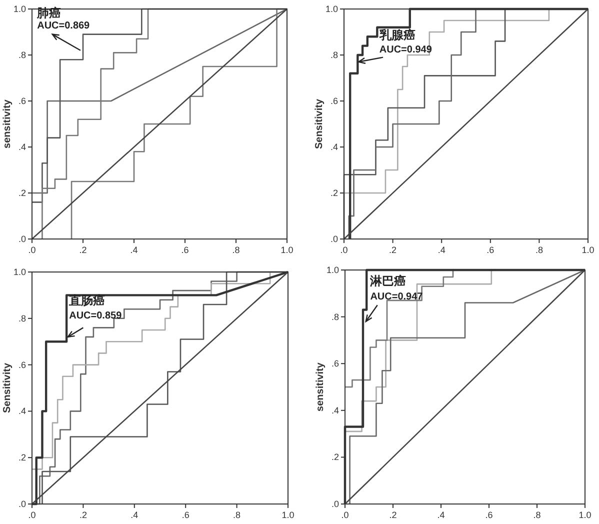  I want to click on text: 直肠癌, so click(87, 300).